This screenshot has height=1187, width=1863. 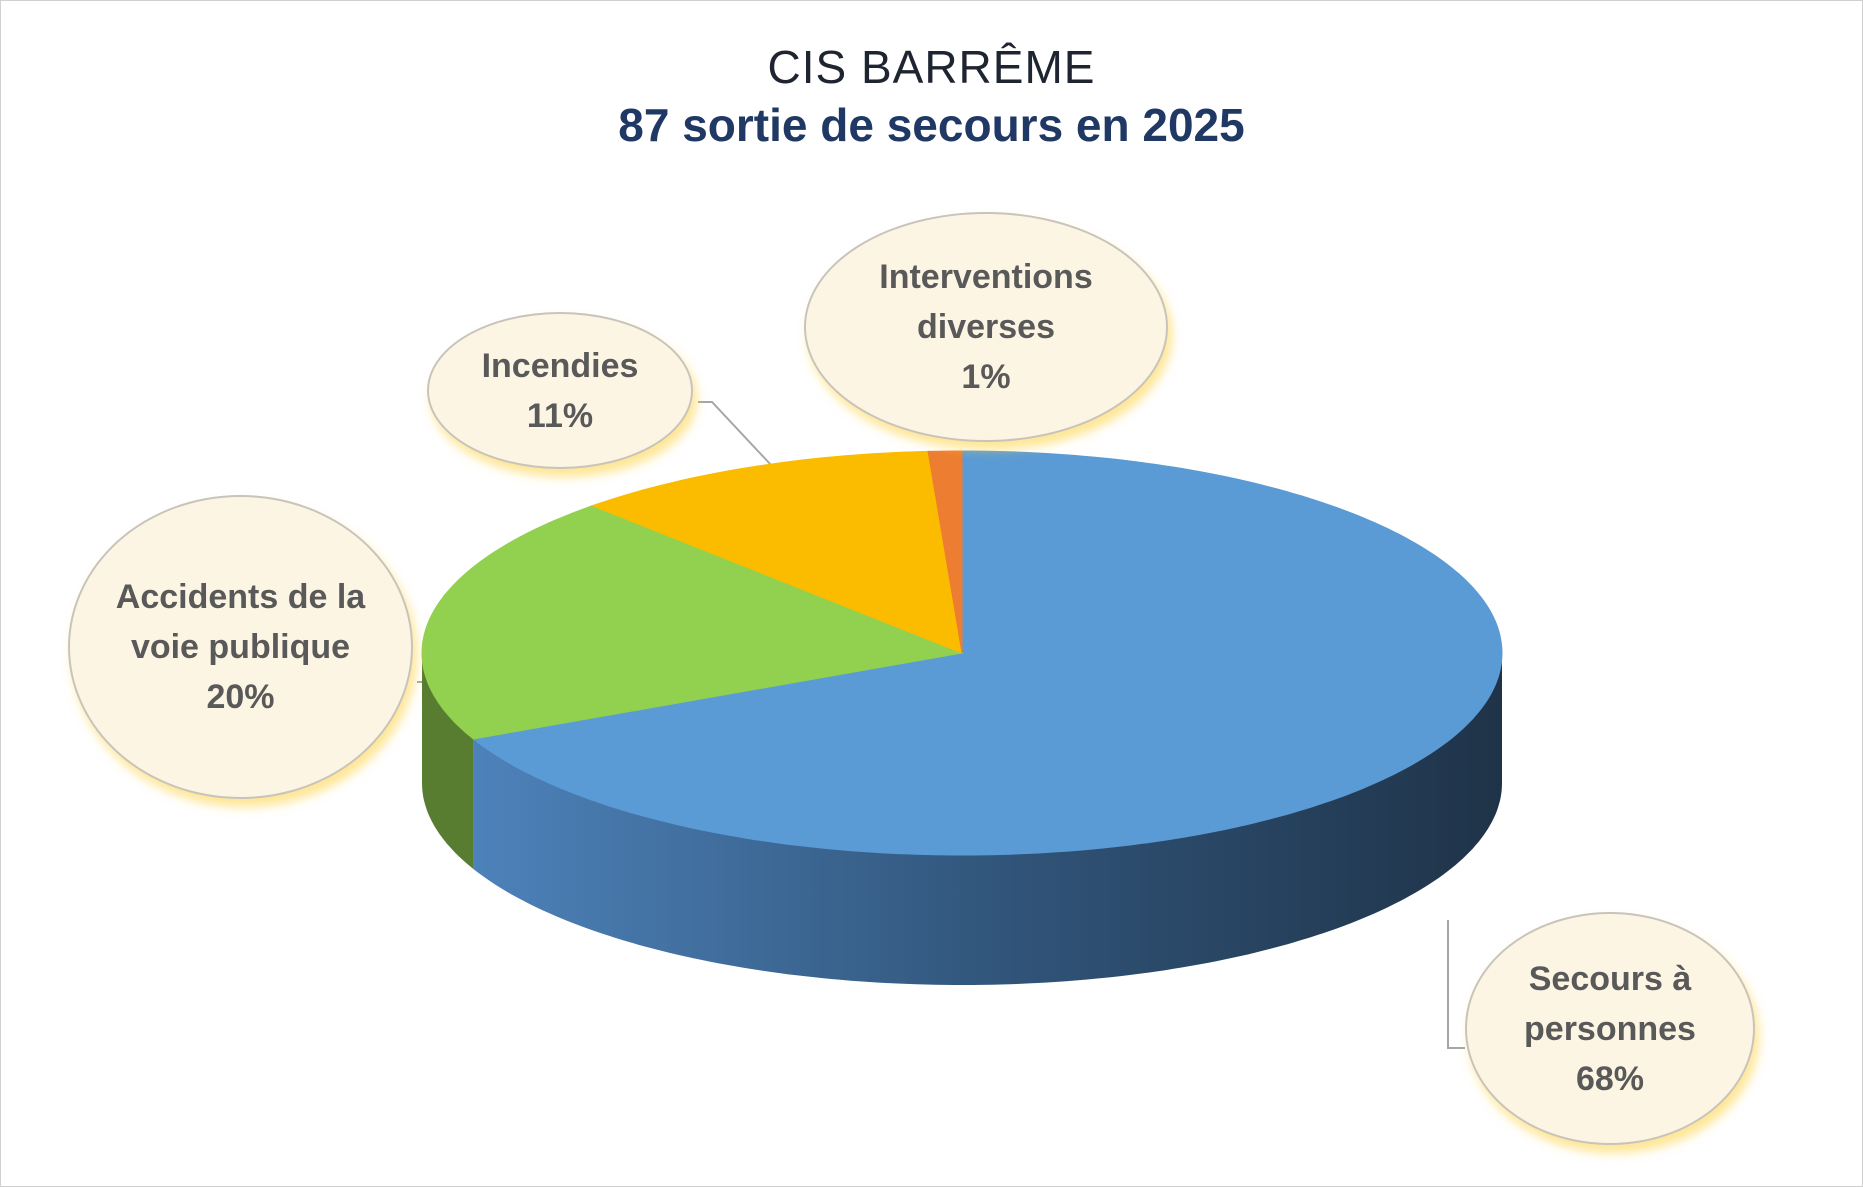 What do you see at coordinates (448, 761) in the screenshot?
I see `slice-side` at bounding box center [448, 761].